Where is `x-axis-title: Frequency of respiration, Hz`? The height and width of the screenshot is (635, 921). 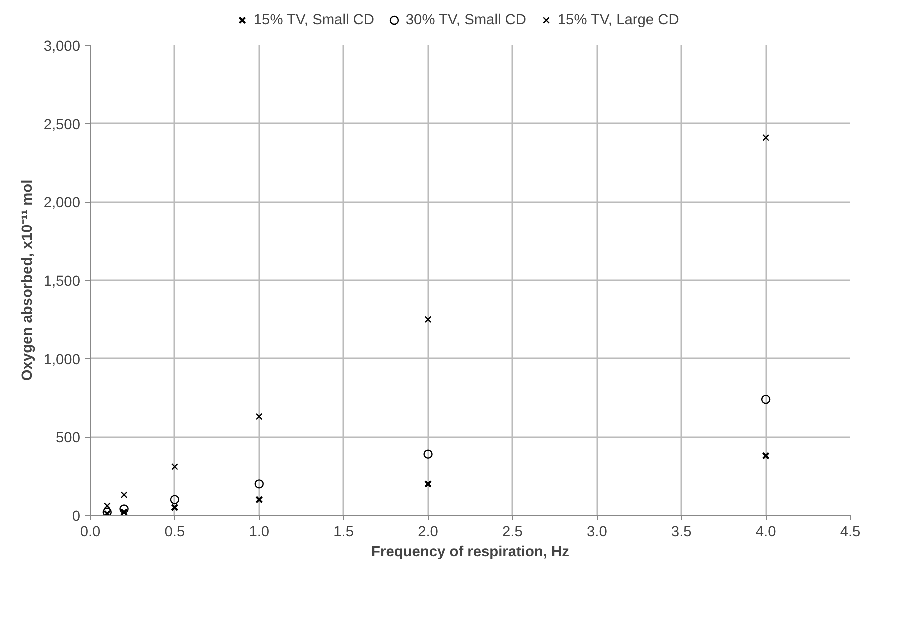 x-axis-title: Frequency of respiration, Hz is located at coordinates (471, 552).